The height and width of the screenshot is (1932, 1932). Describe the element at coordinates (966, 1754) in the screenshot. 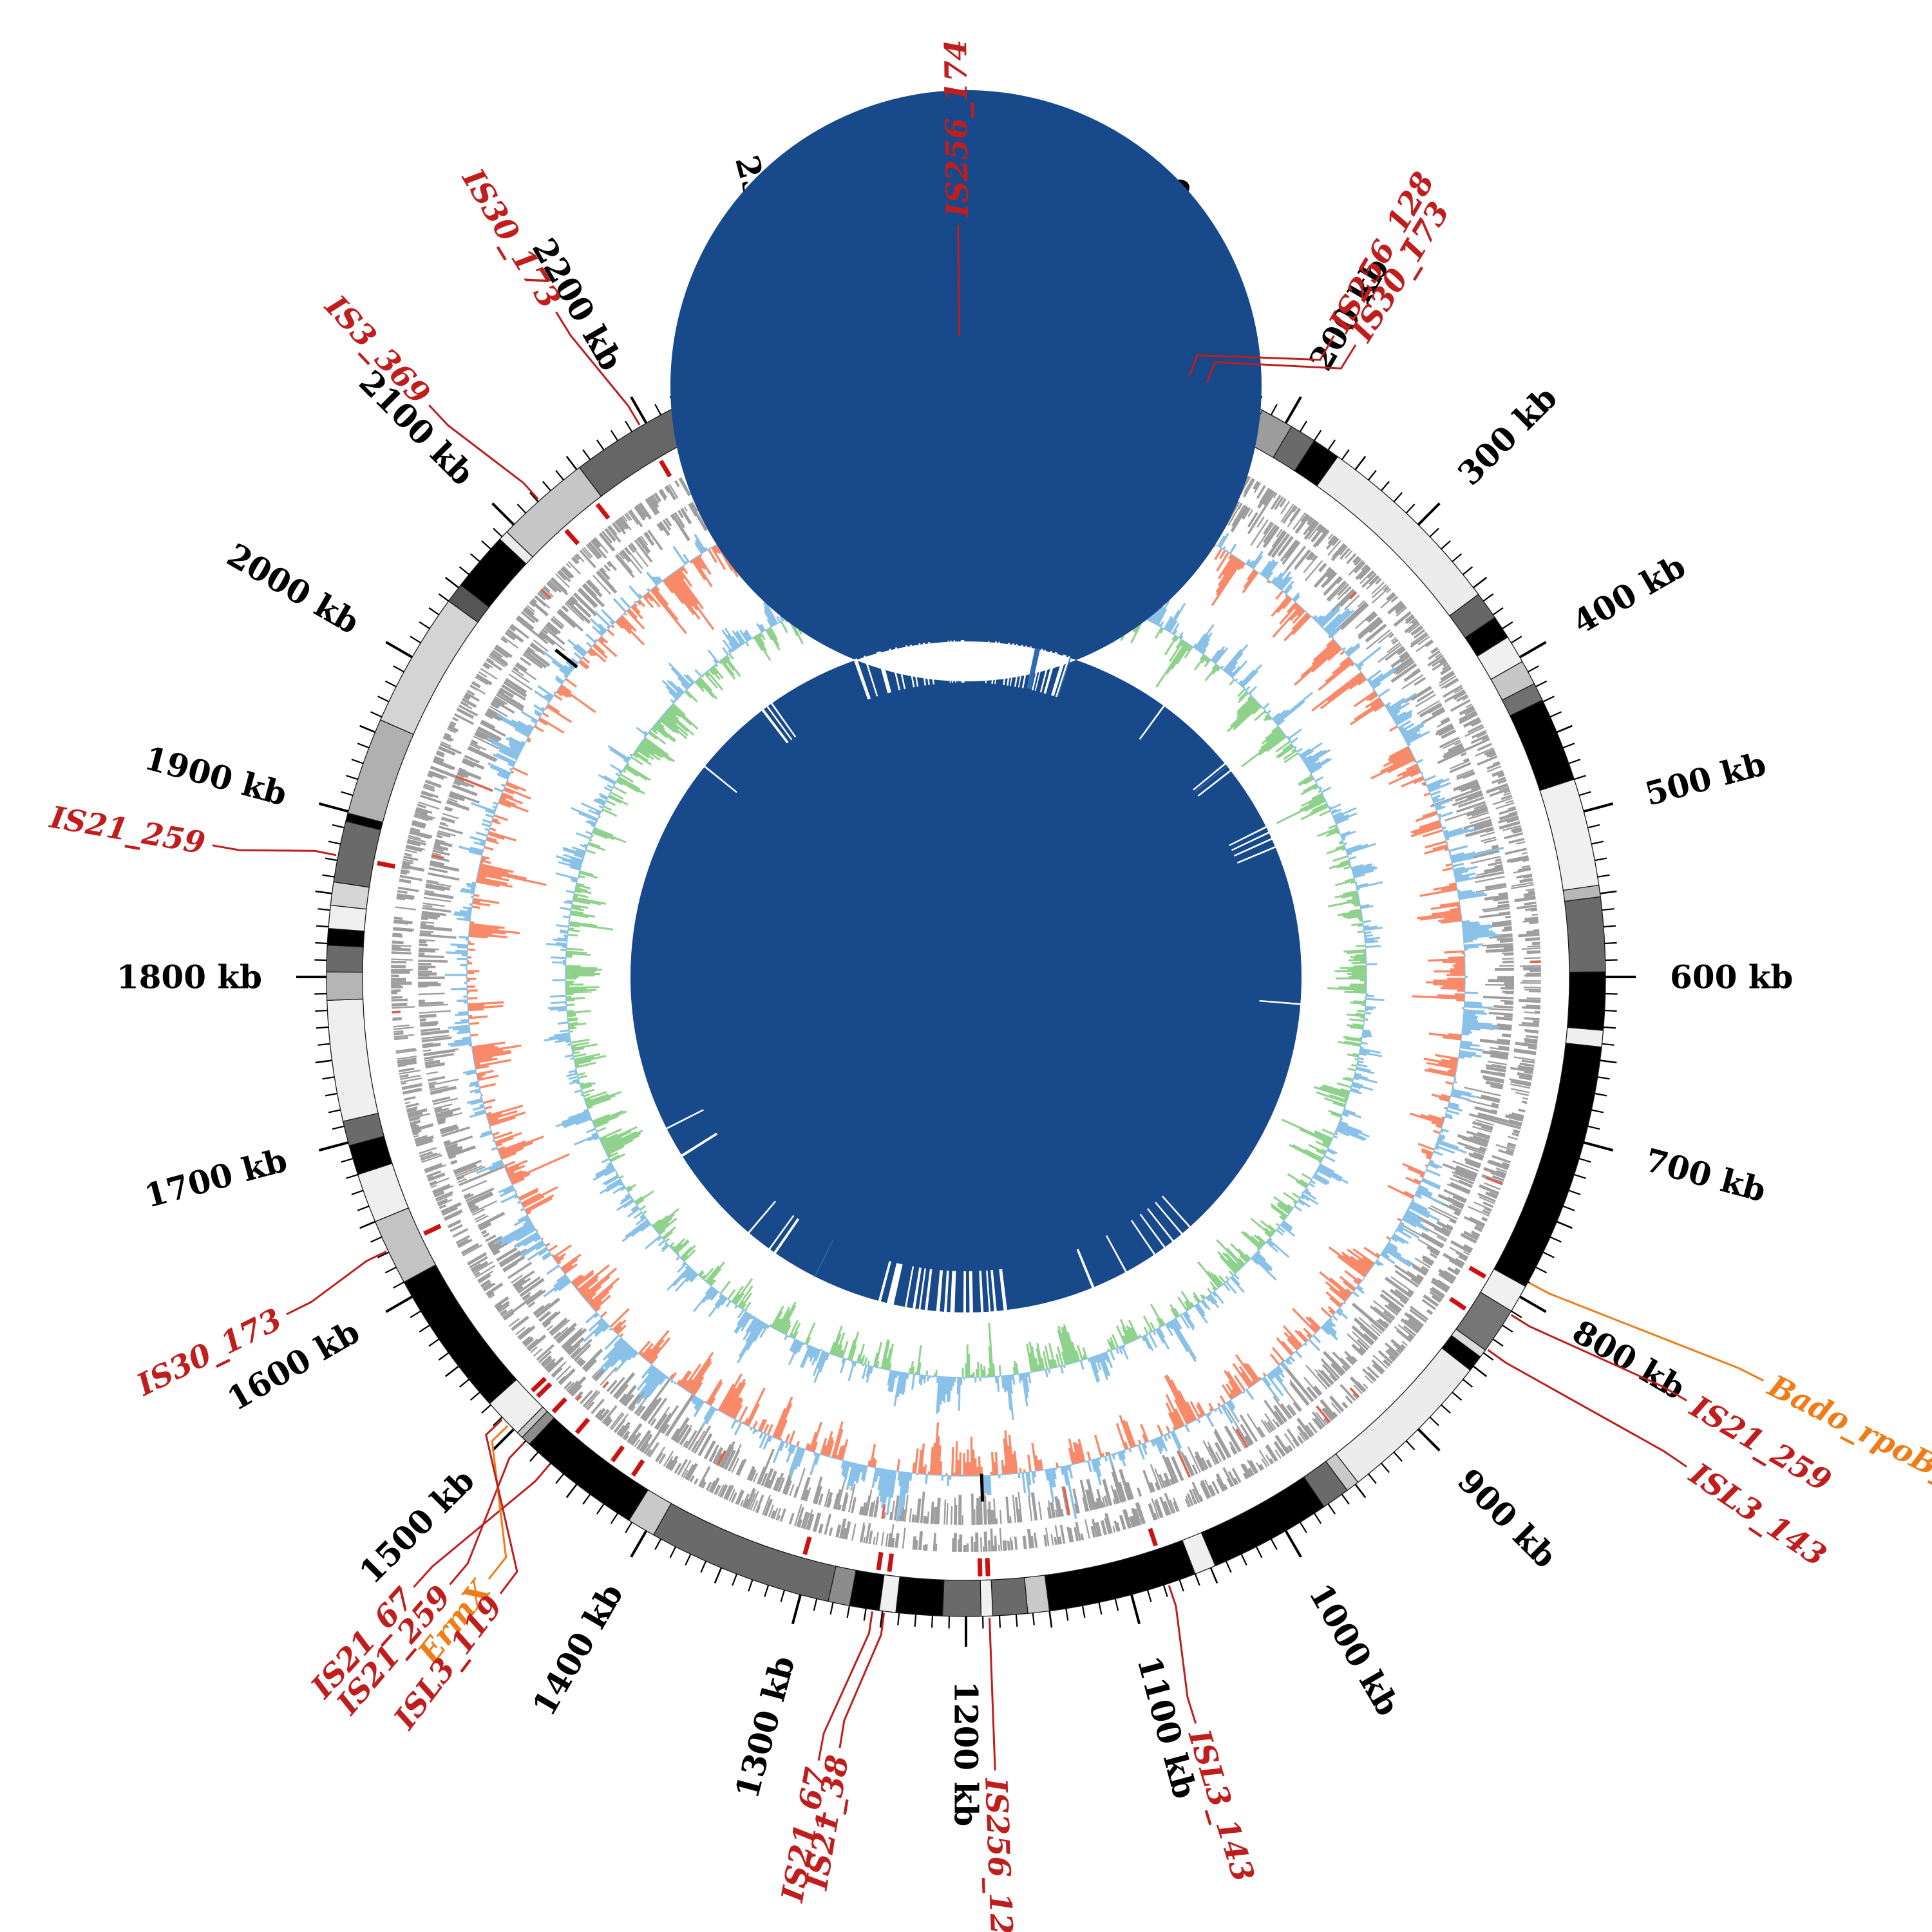

I see `kb-label: 1200 kb` at that location.